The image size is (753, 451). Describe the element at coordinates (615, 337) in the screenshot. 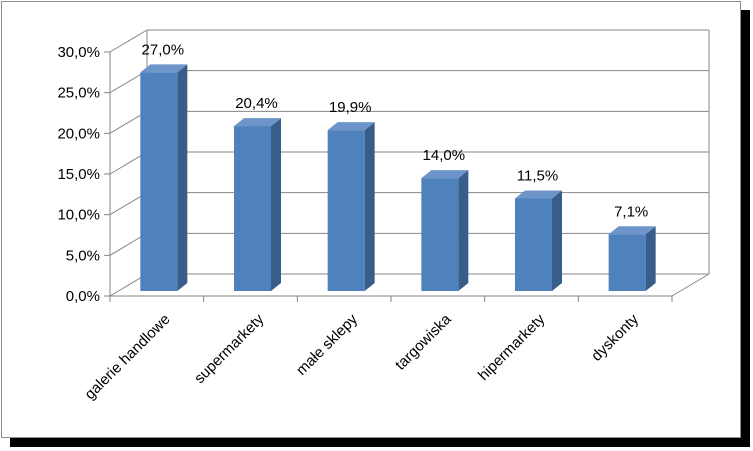

I see `category-label: dyskonty` at that location.